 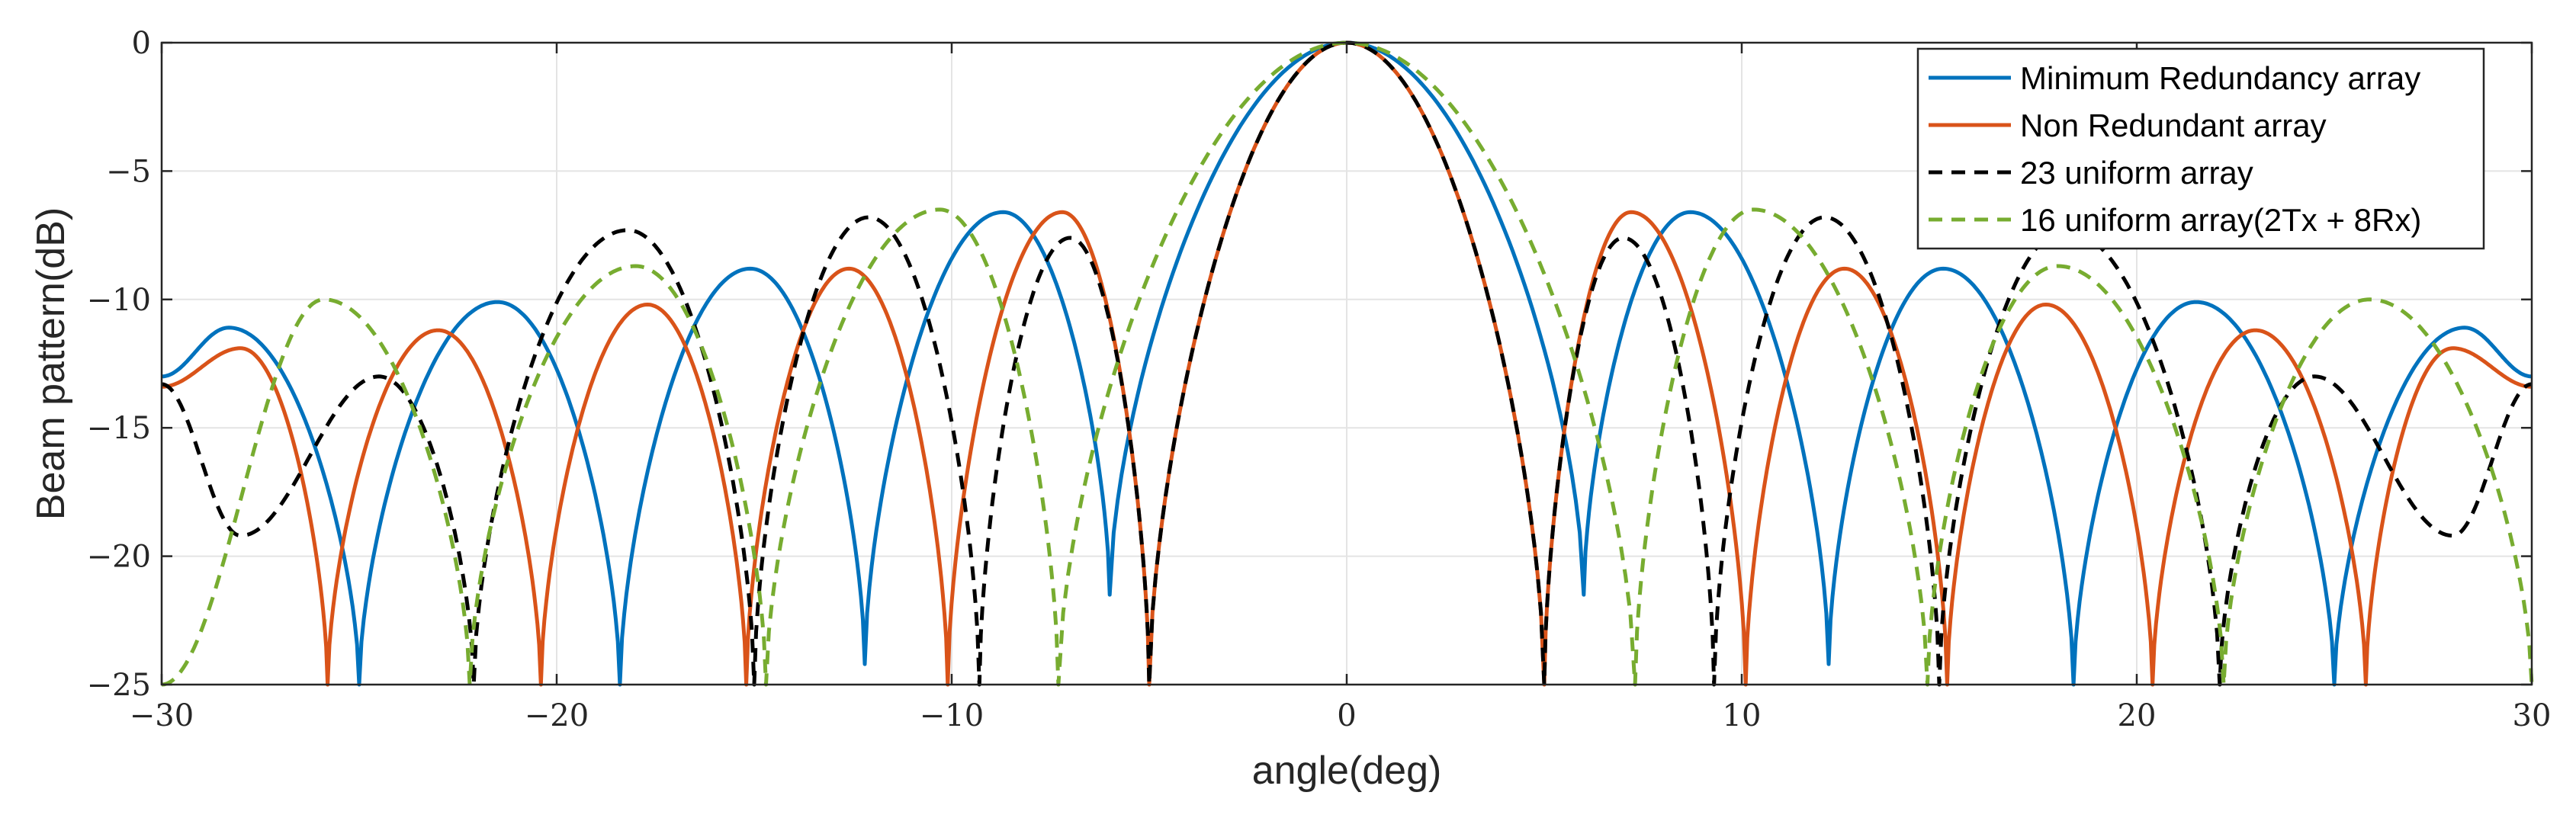 I want to click on legend-label-2: Non Redundant array, so click(x=2173, y=125).